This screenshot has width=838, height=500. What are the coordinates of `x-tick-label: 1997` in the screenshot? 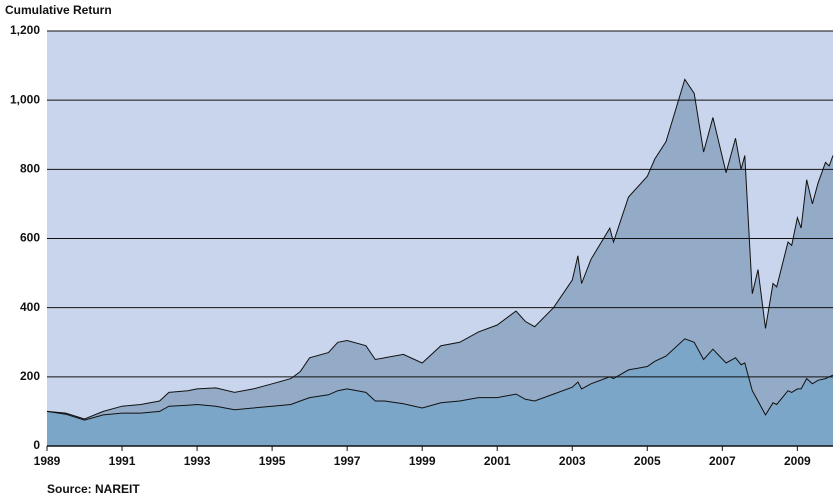 It's located at (347, 461).